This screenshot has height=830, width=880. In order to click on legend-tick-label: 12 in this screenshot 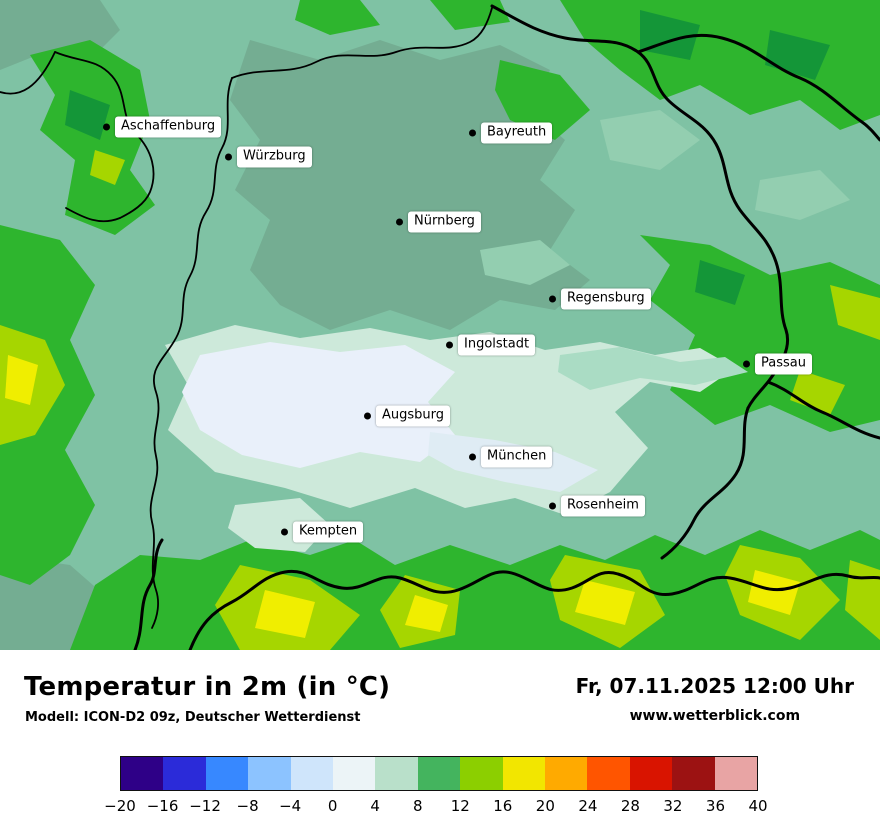, I will do `click(460, 806)`.